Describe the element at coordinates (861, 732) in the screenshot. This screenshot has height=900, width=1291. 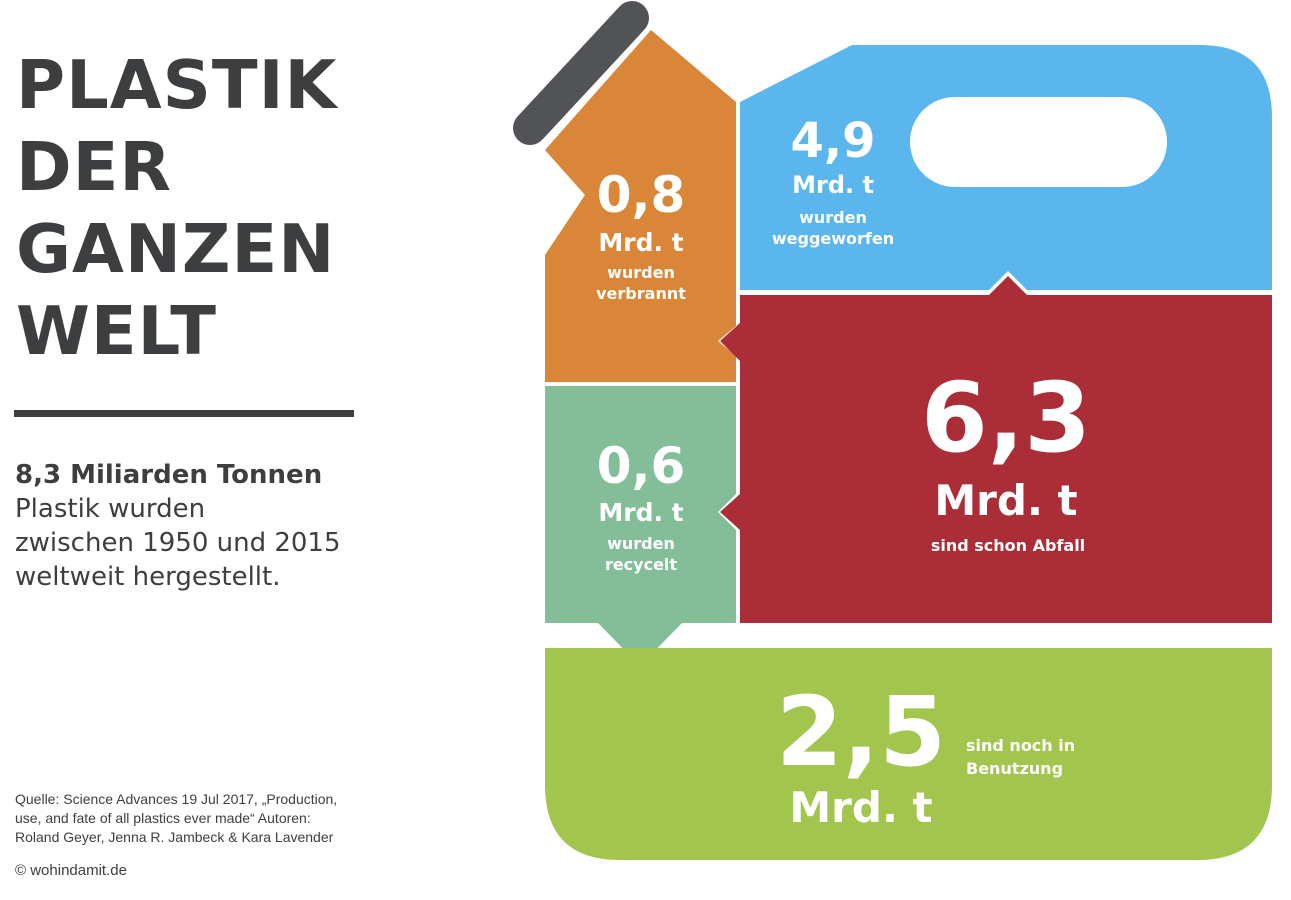
I see `benutzung-value: 2,5` at that location.